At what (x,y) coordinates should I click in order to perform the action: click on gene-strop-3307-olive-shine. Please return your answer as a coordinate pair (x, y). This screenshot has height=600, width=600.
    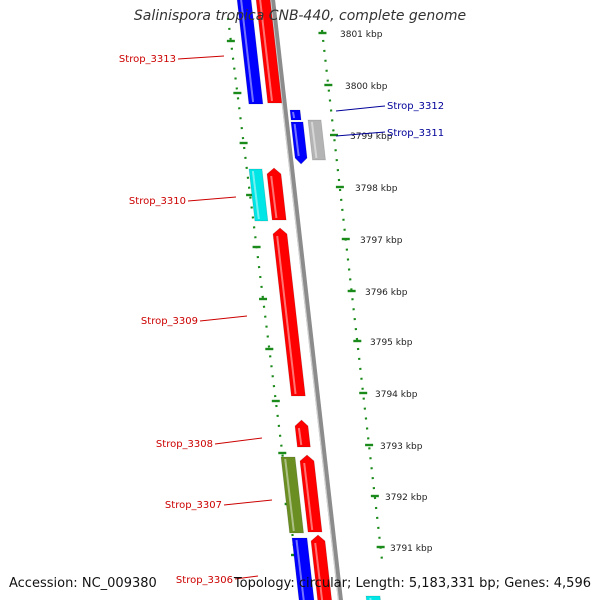
    Looking at the image, I should click on (289, 495).